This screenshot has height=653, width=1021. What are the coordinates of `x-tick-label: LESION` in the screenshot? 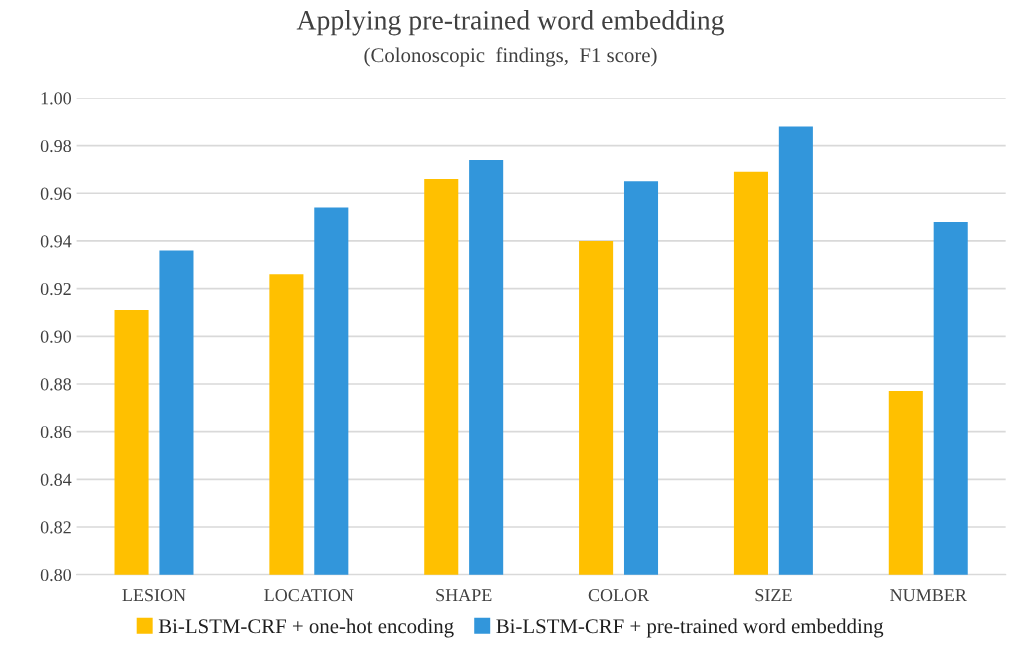 It's located at (154, 595).